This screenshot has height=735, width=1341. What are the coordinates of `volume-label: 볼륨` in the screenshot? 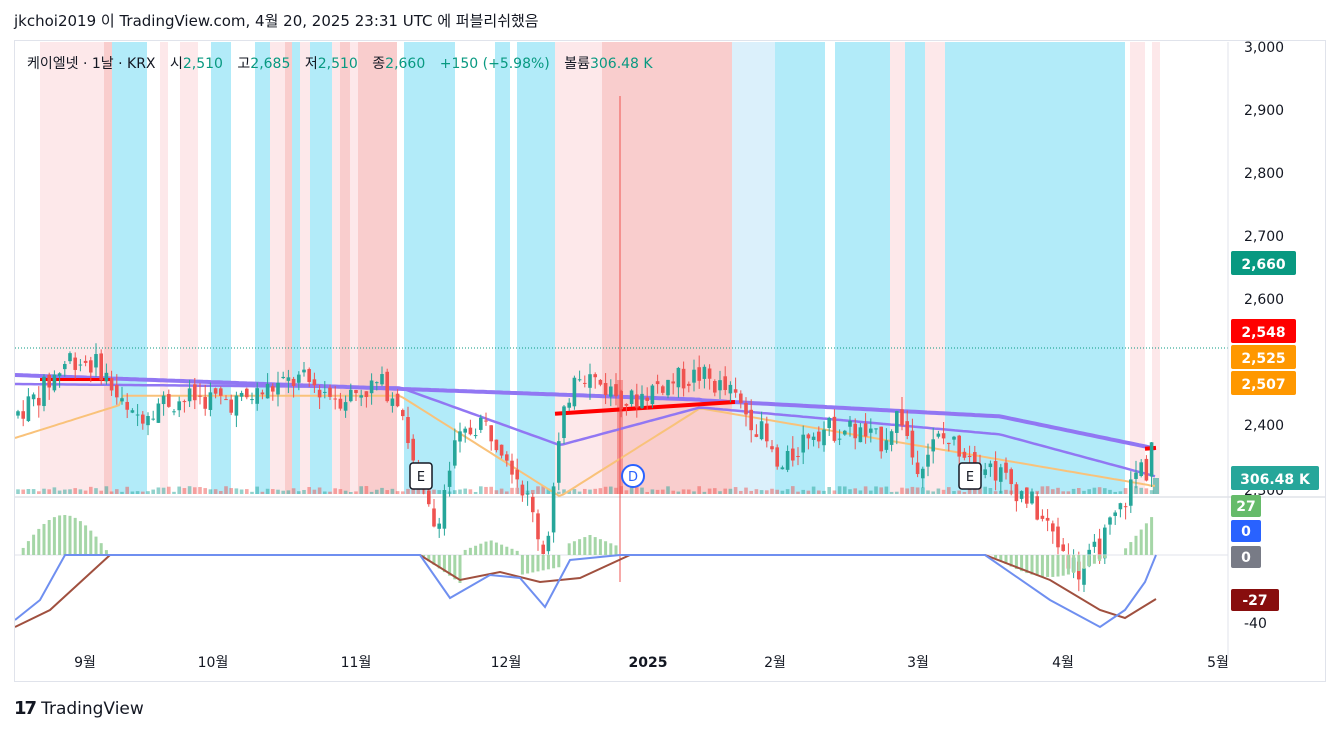 It's located at (577, 64).